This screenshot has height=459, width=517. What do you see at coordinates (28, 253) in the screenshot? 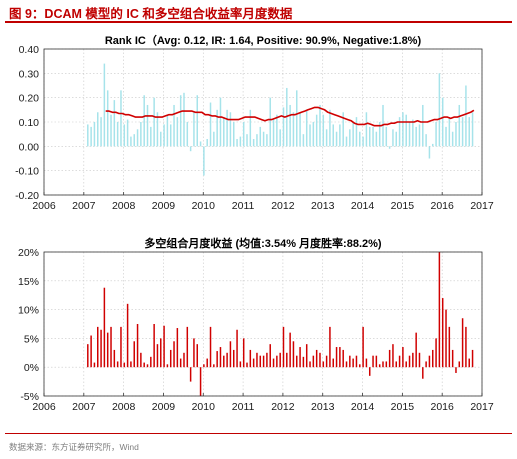
I see `y-tick-label: 20%` at bounding box center [28, 253].